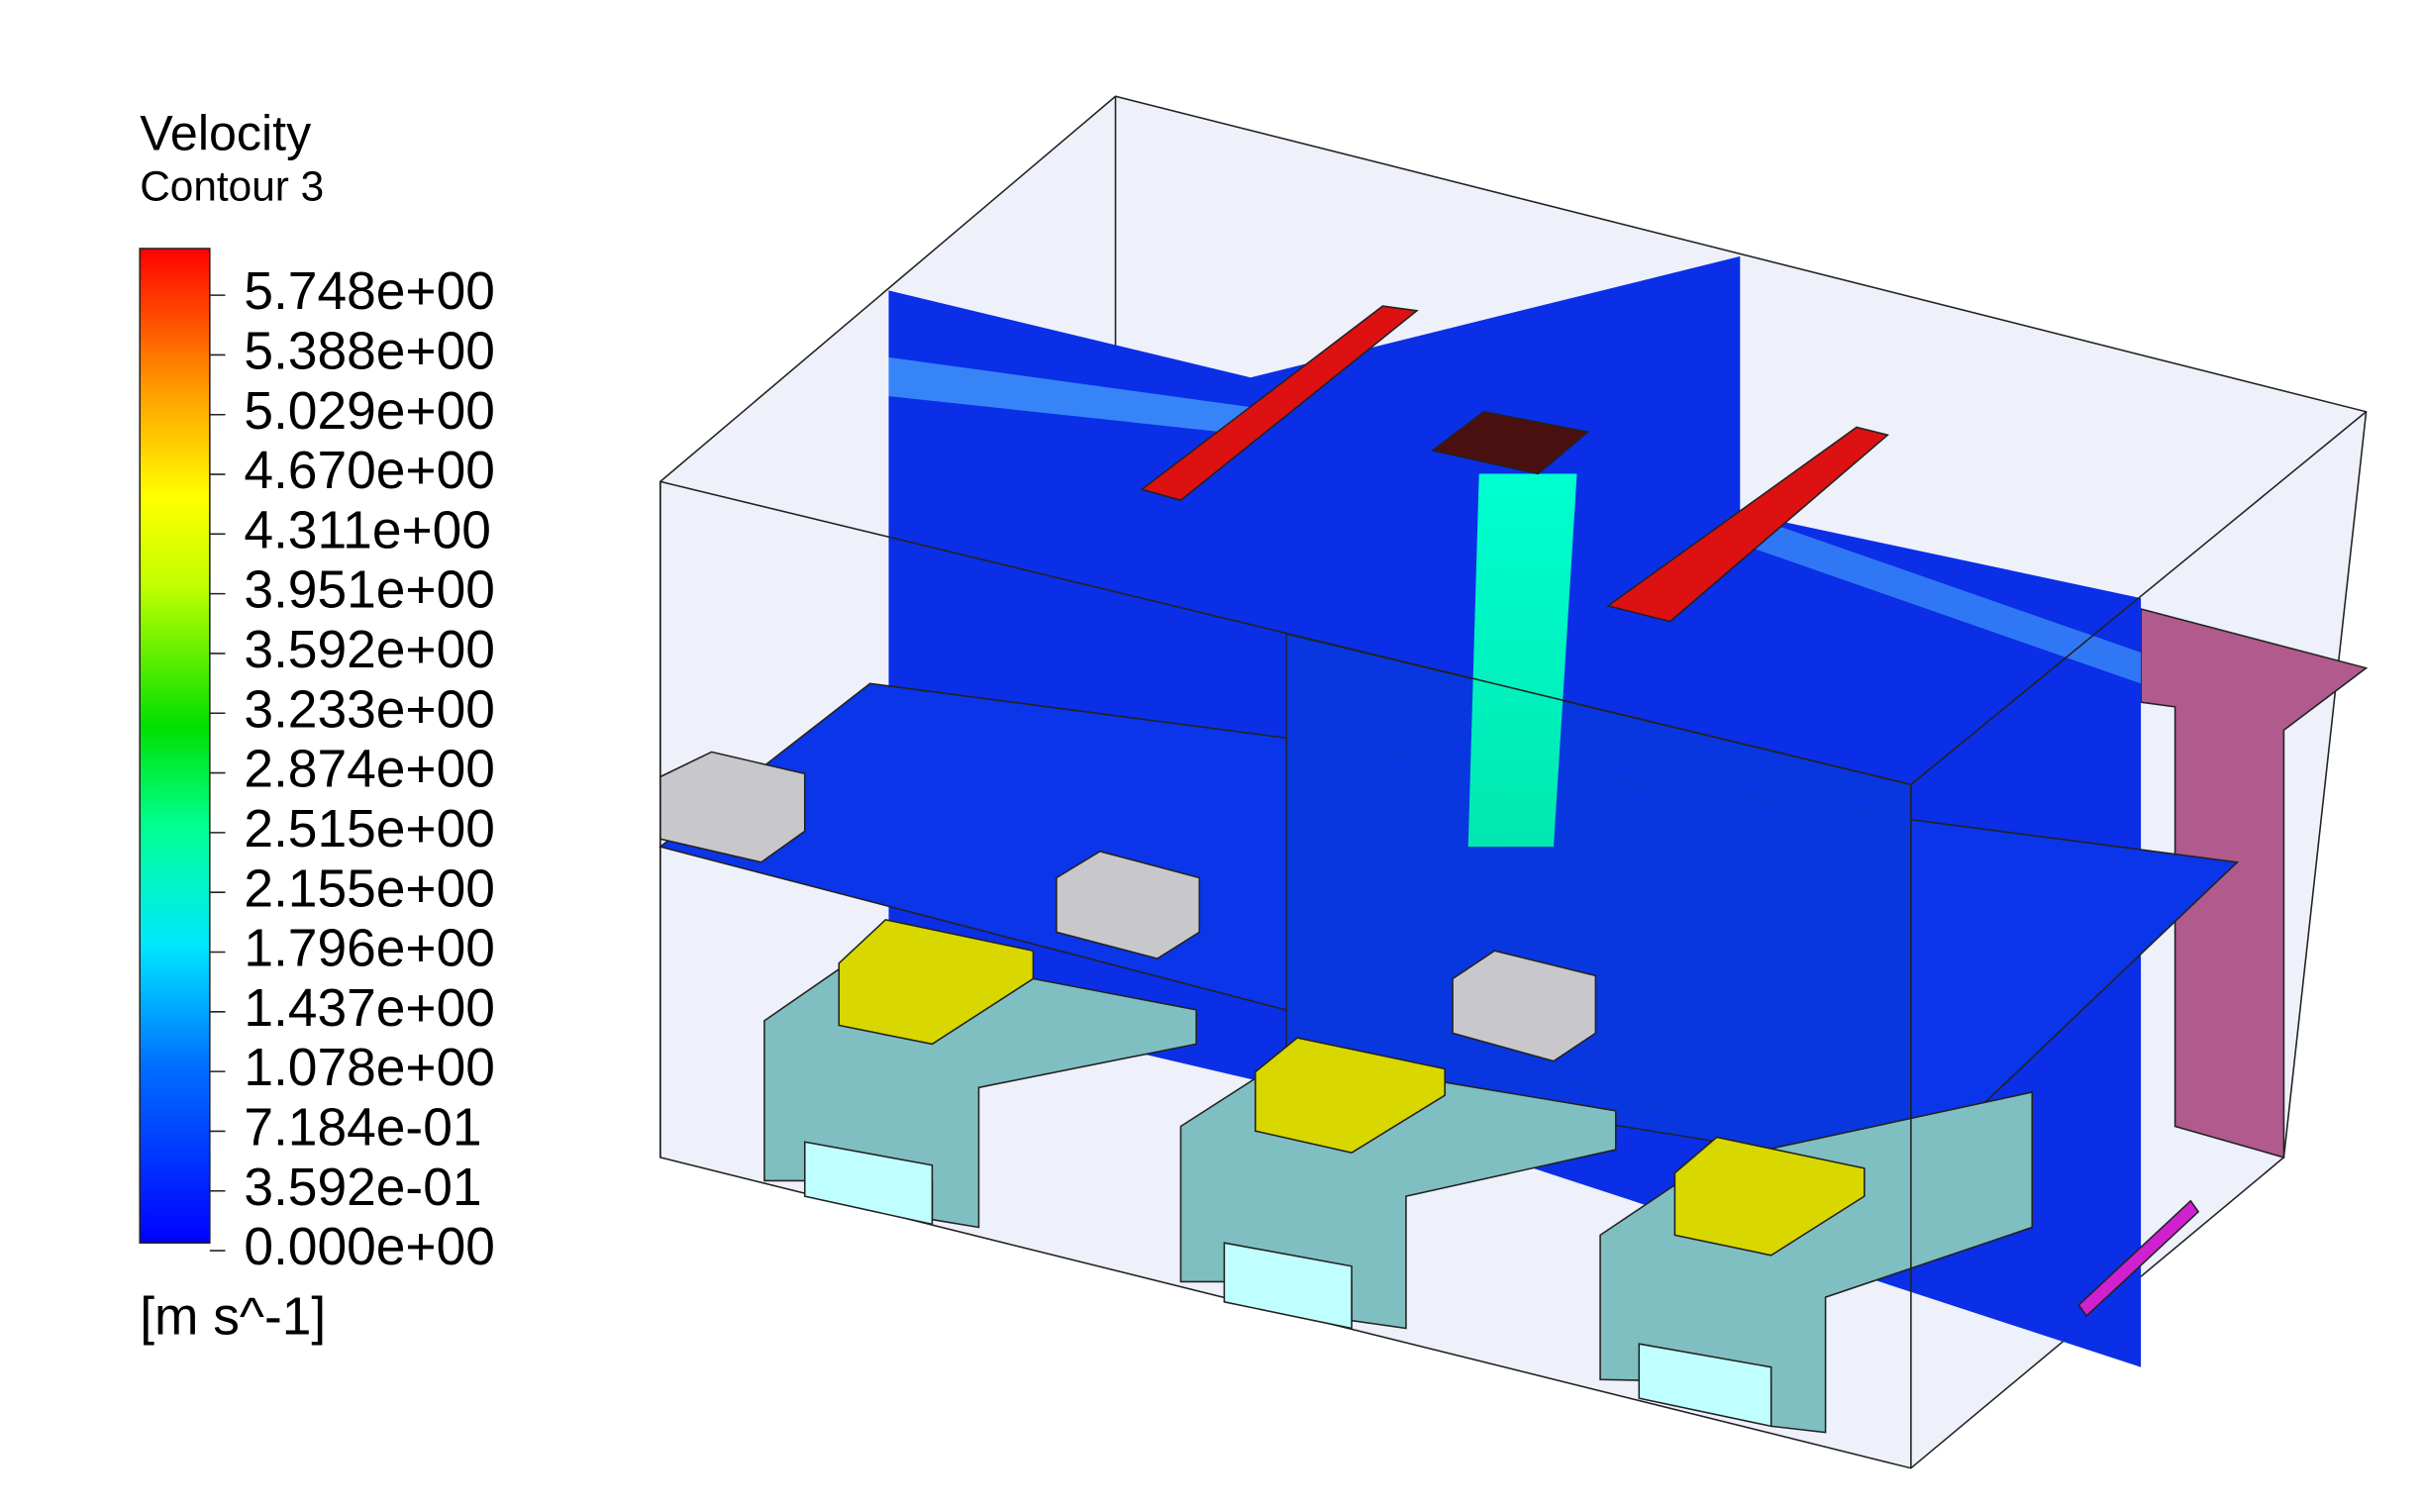  What do you see at coordinates (369, 650) in the screenshot?
I see `colorbar-tick-label: 3.592e+00` at bounding box center [369, 650].